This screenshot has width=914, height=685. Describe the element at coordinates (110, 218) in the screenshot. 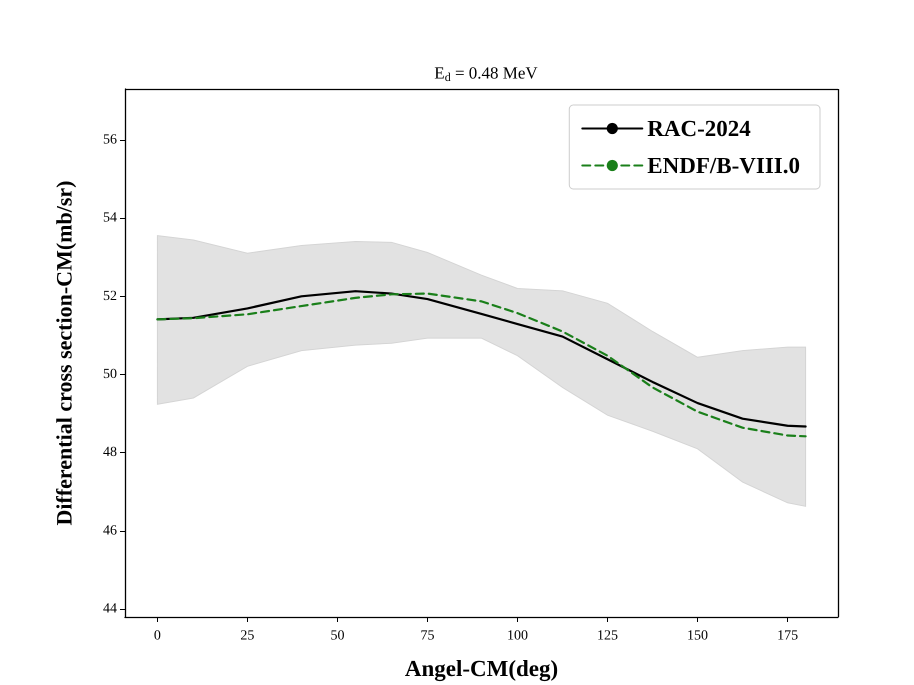

I see `y-tick-label: 54` at that location.